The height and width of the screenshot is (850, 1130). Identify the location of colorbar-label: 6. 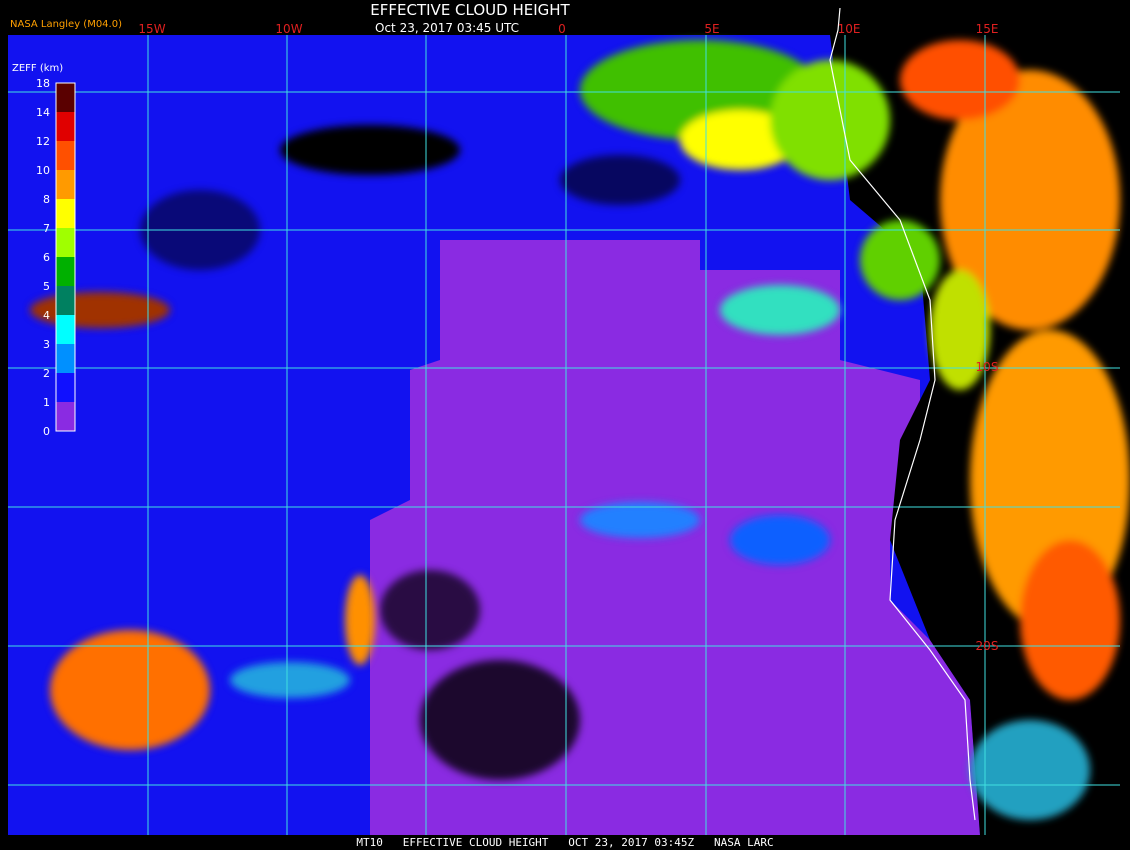
(46, 257).